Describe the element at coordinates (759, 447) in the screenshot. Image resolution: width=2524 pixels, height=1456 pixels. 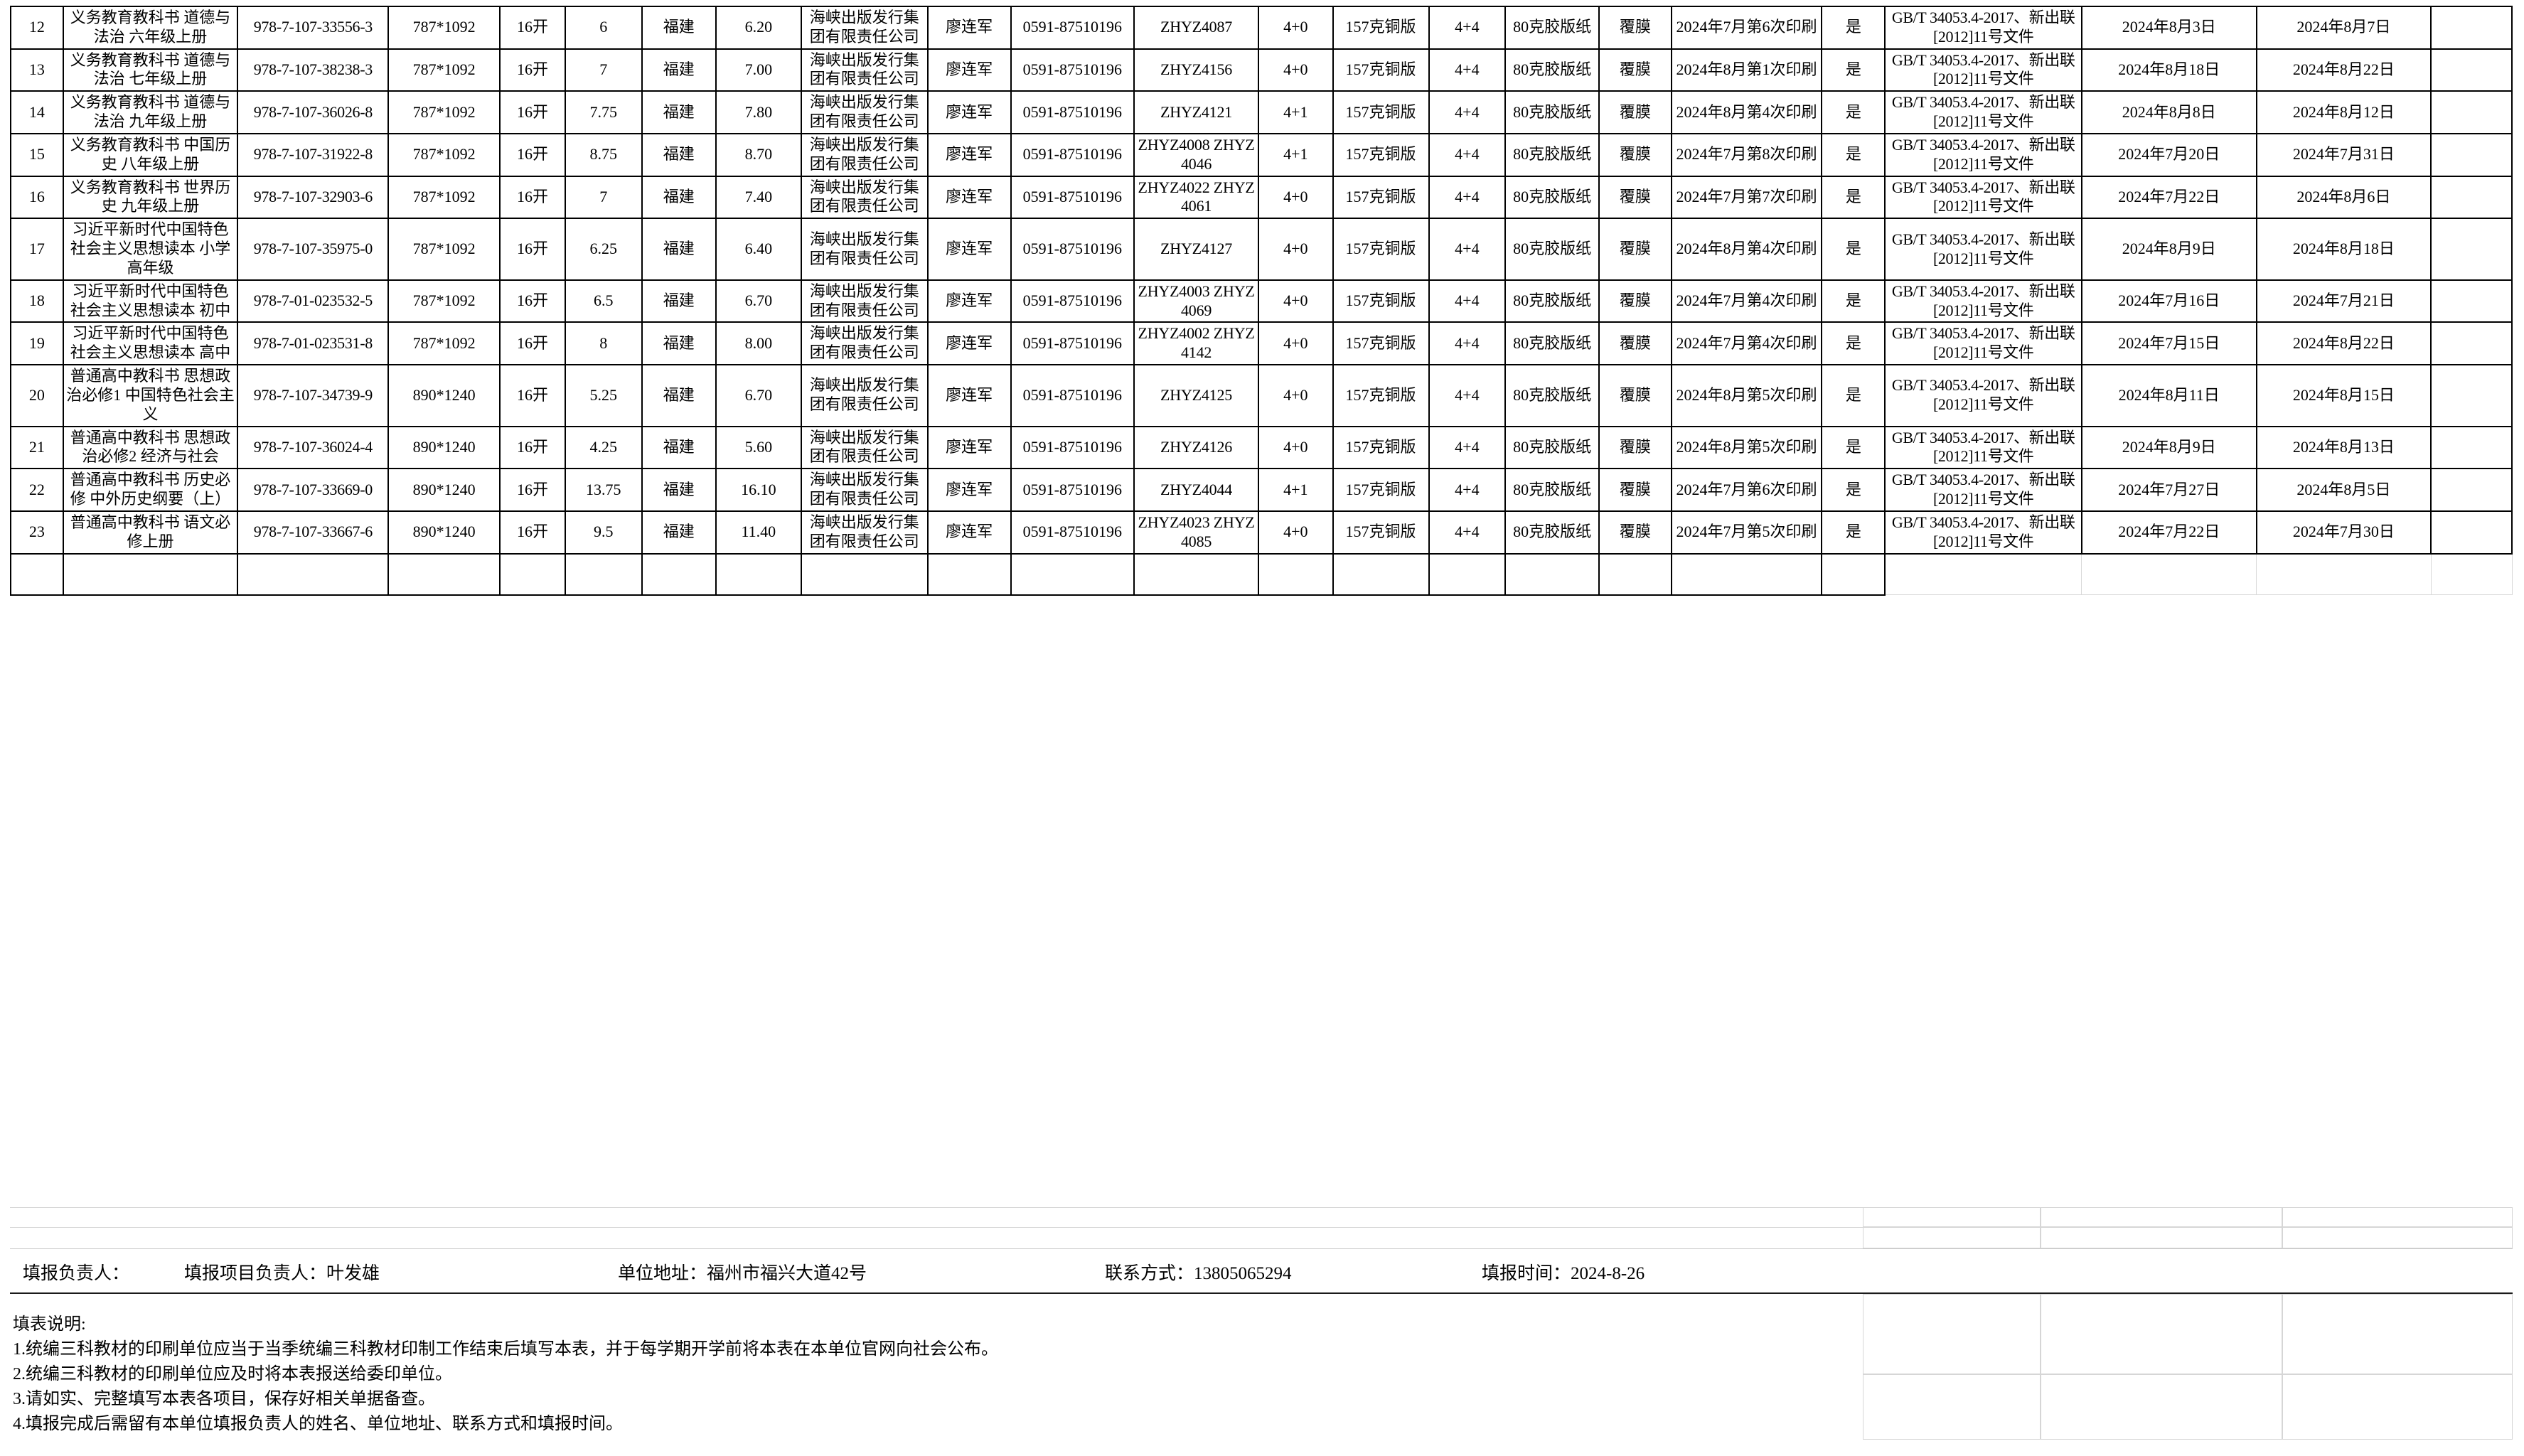
I see `cell-price: 5.60` at that location.